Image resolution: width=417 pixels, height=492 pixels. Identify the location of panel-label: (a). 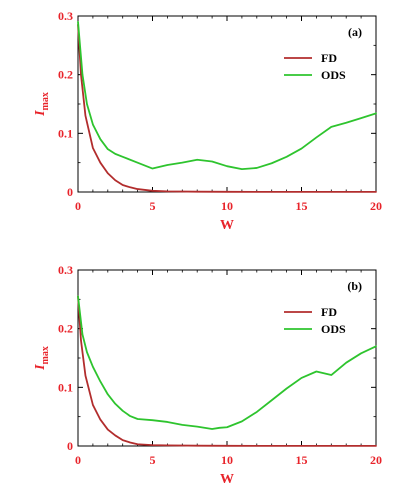
(355, 32).